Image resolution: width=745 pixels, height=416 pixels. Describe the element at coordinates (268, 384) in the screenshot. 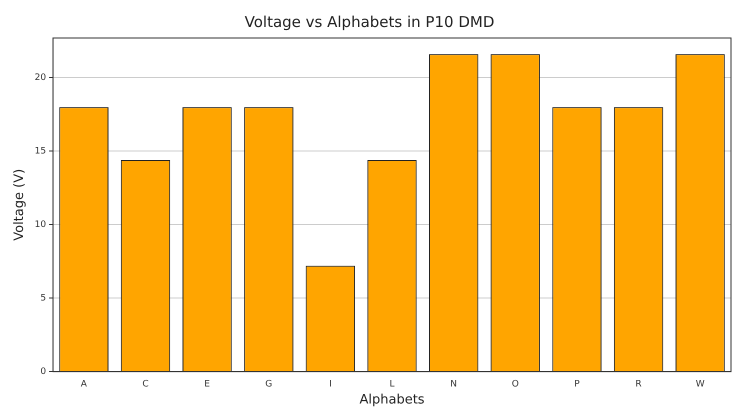

I see `x-tick-label: G` at that location.